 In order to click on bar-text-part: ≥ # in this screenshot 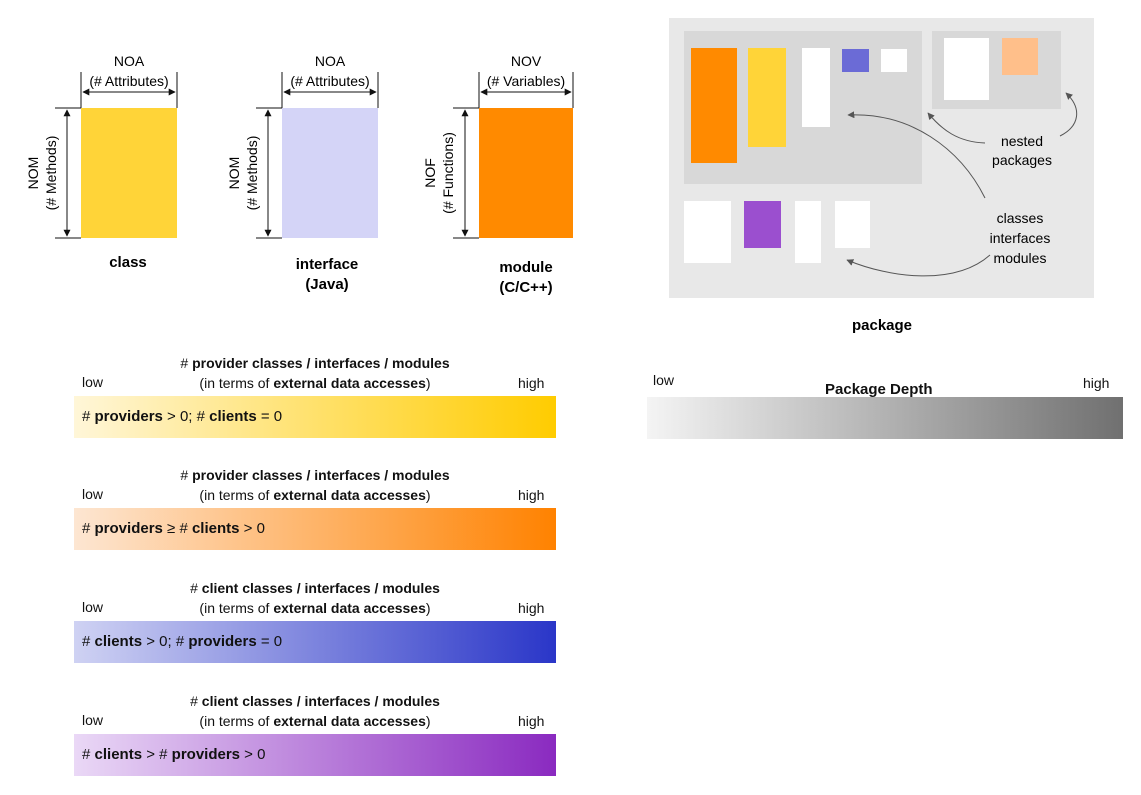, I will do `click(177, 528)`.